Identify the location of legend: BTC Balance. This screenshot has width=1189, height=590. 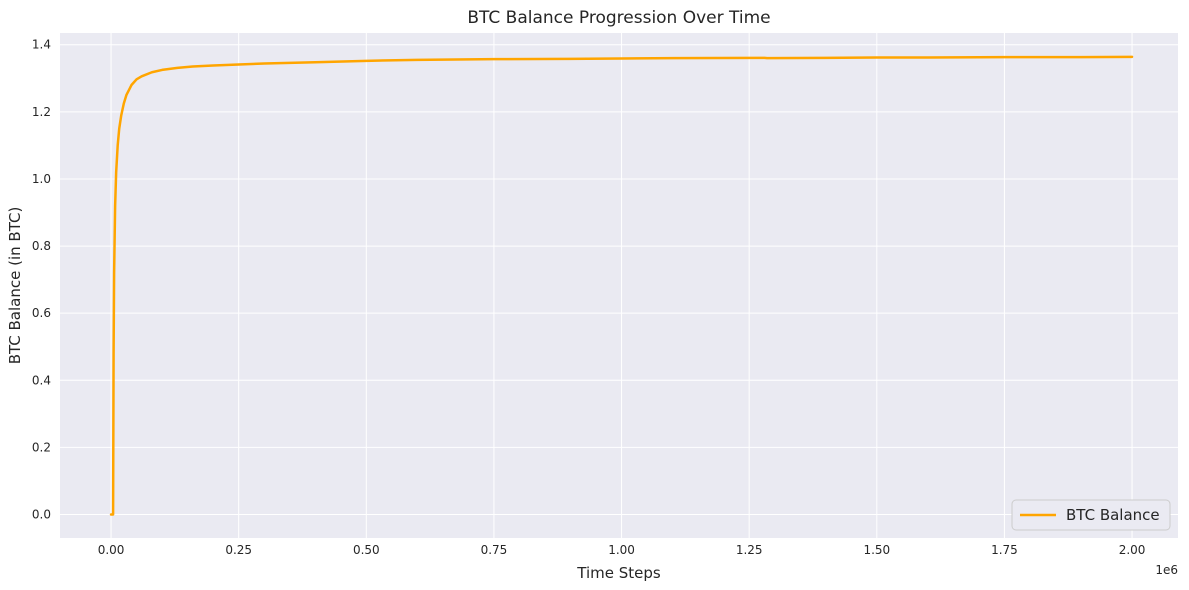
(1091, 515).